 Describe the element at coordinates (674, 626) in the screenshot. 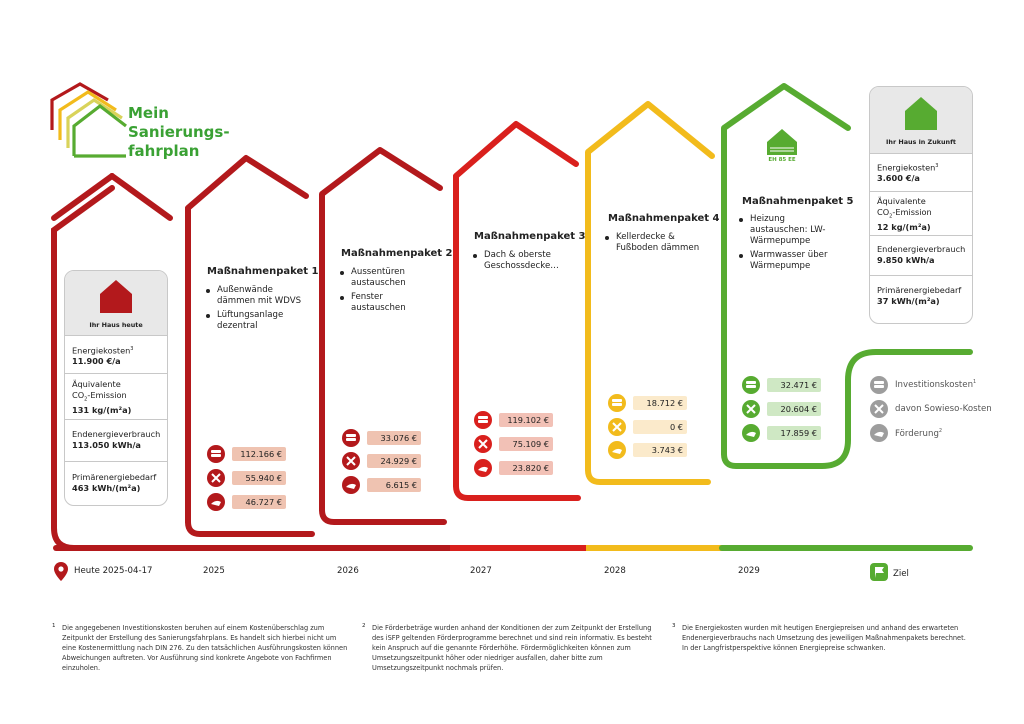

I see `footnote-3-number: 3` at that location.